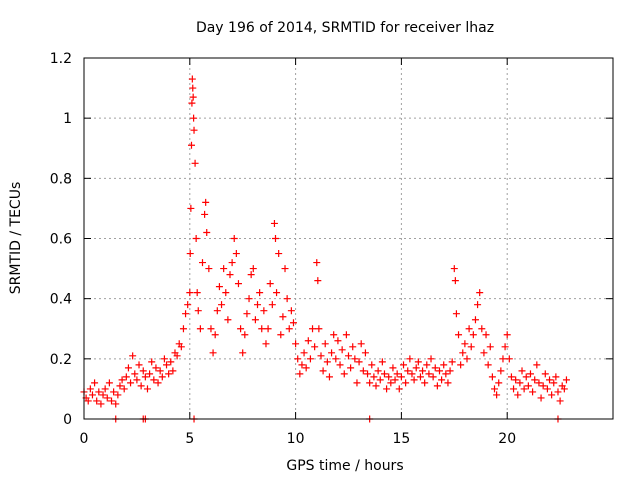  What do you see at coordinates (67, 119) in the screenshot?
I see `y-tick-label: 1` at bounding box center [67, 119].